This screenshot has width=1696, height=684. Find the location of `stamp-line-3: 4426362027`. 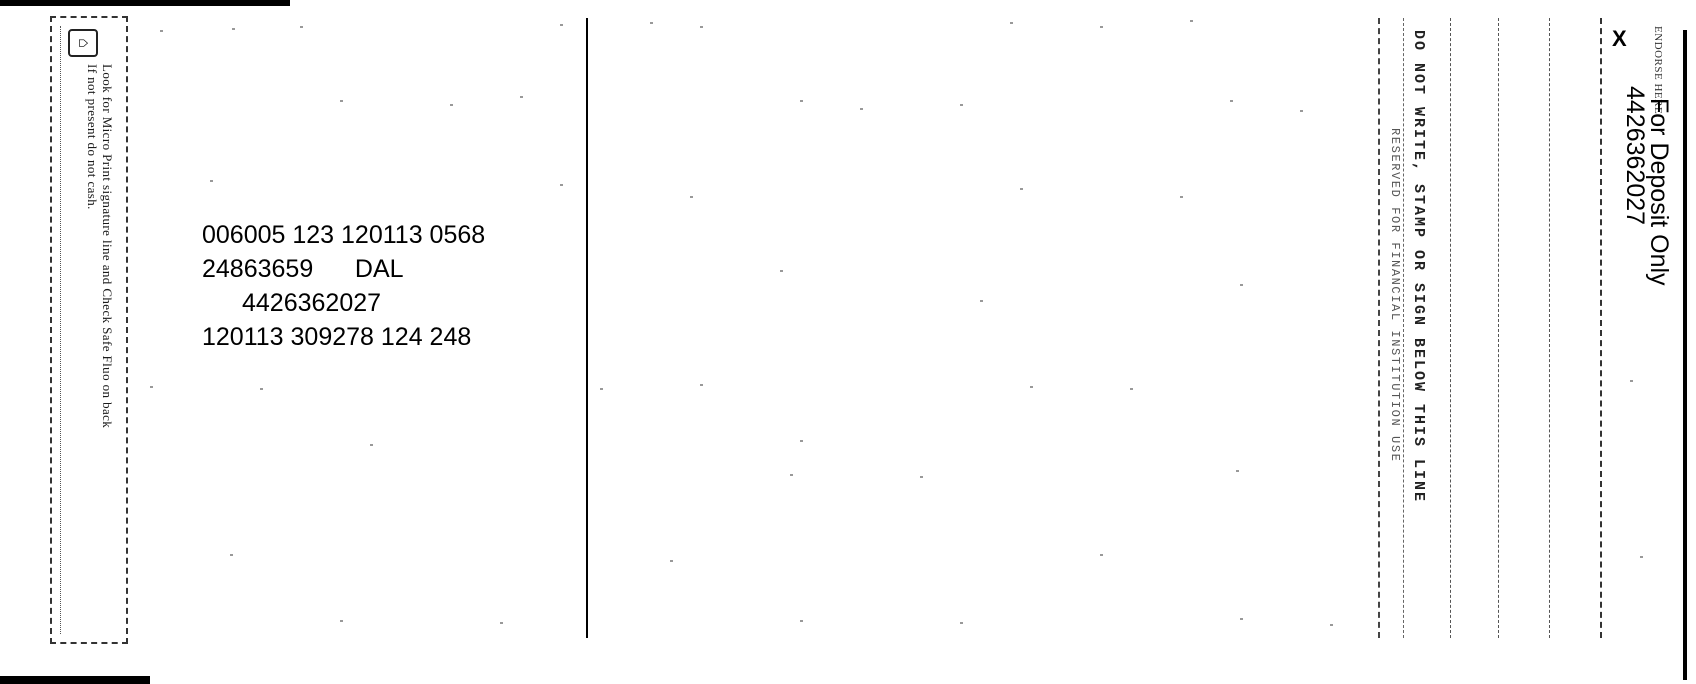

stamp-line-3: 4426362027 is located at coordinates (312, 303).